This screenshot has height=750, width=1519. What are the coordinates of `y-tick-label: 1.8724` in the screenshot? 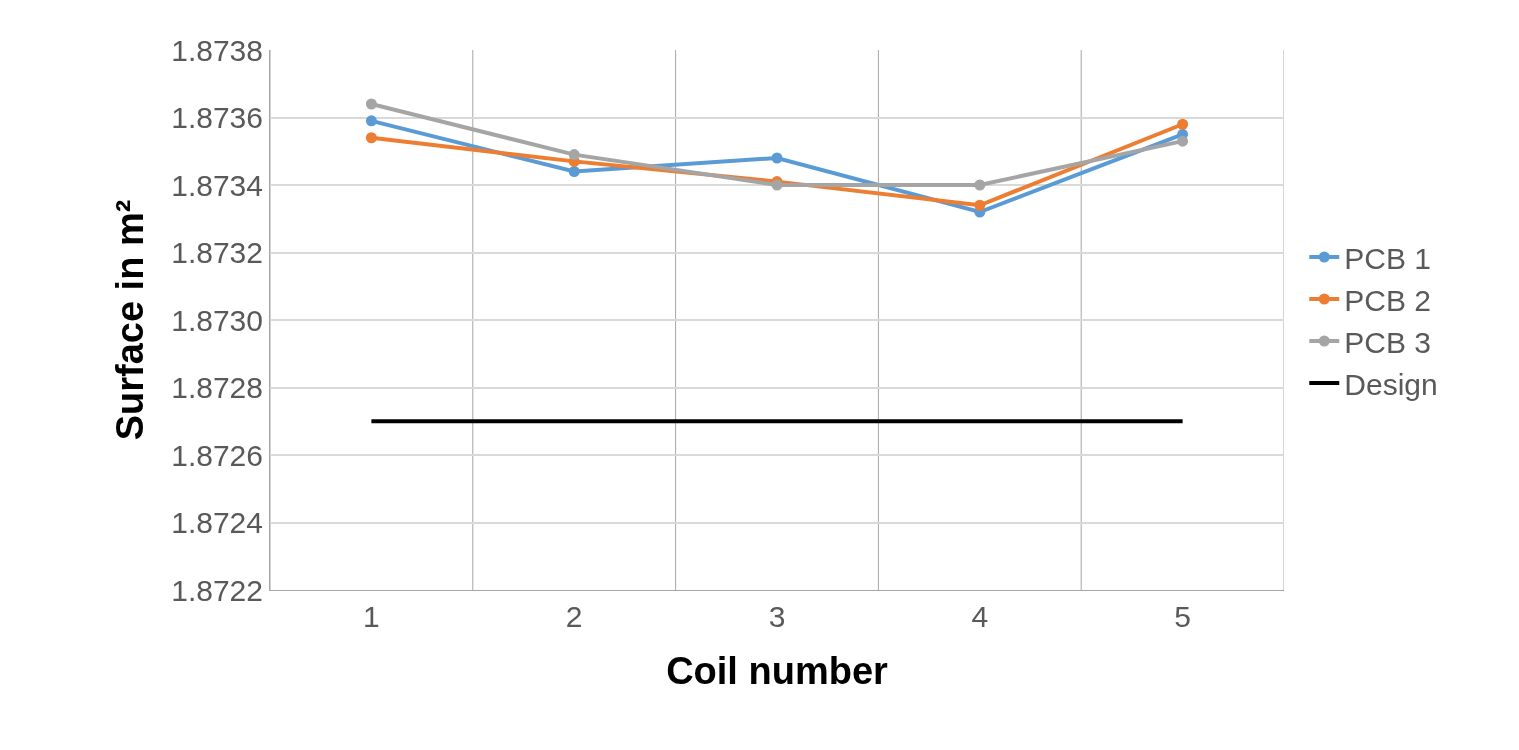 It's located at (217, 522).